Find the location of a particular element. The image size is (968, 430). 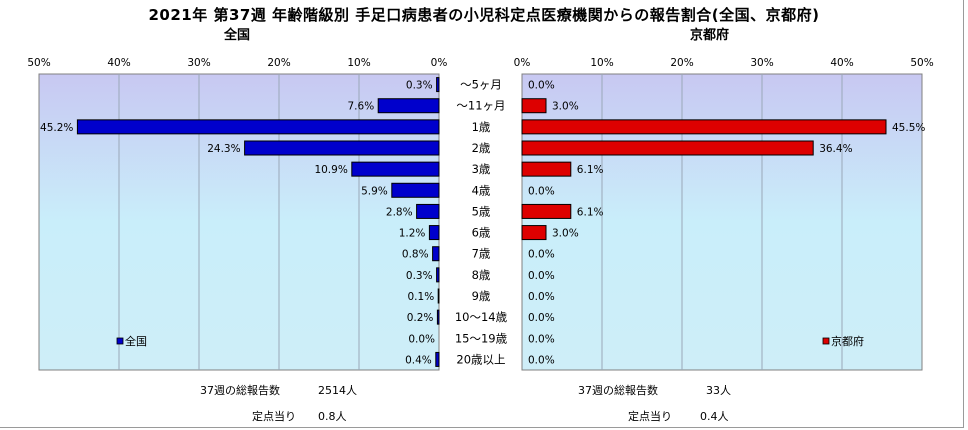

legend-label: 全国 is located at coordinates (136, 341).